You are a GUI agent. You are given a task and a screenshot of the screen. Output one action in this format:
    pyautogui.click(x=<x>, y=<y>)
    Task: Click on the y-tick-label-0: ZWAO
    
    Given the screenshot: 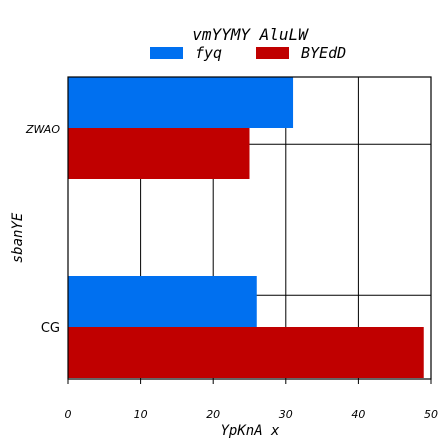 What is the action you would take?
    pyautogui.click(x=42, y=129)
    